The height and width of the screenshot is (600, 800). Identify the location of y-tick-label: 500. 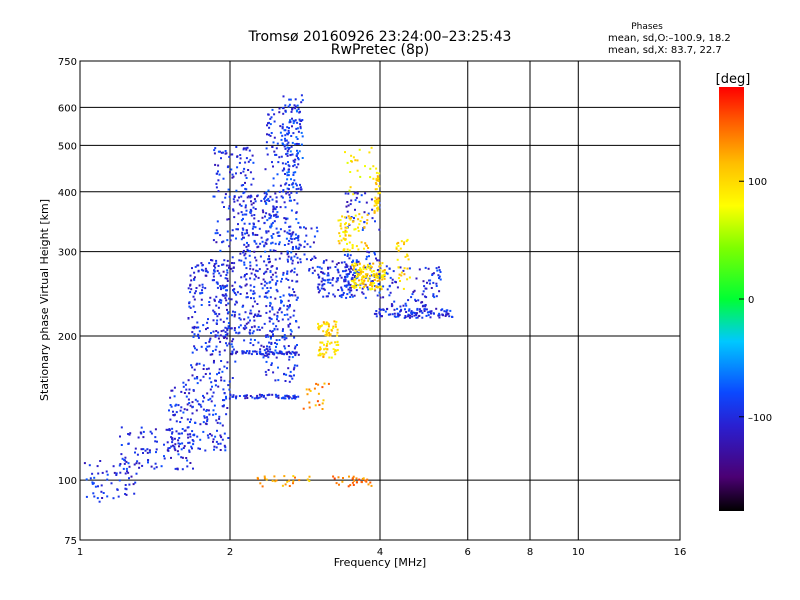
(67, 146).